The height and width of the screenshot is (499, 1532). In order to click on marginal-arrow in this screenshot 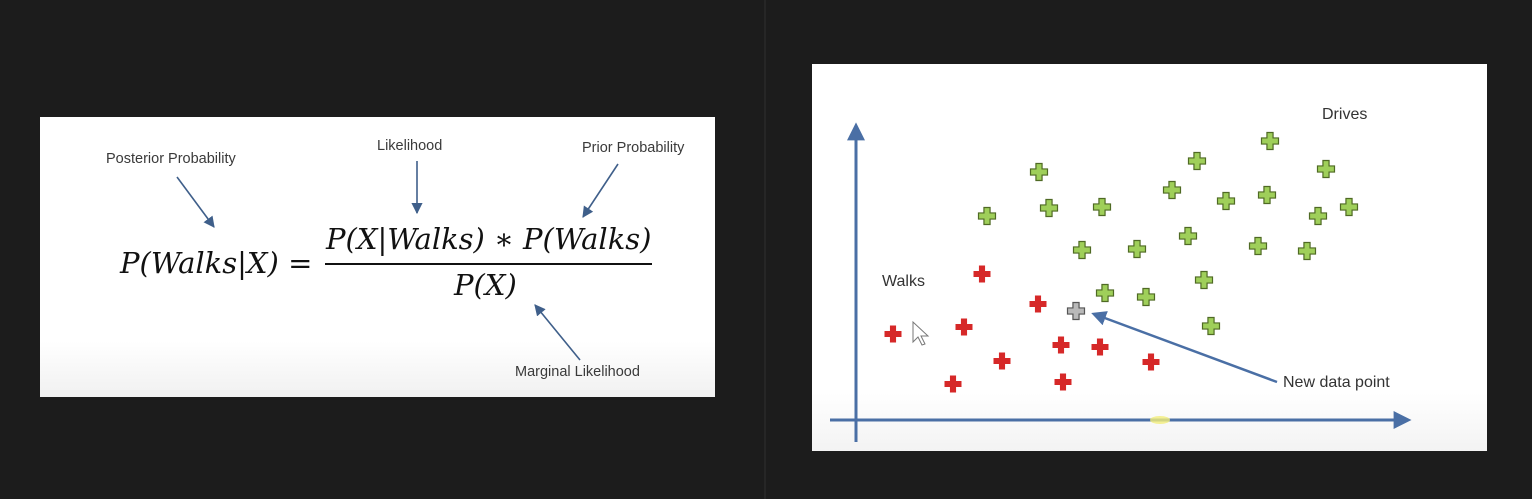, I will do `click(557, 332)`.